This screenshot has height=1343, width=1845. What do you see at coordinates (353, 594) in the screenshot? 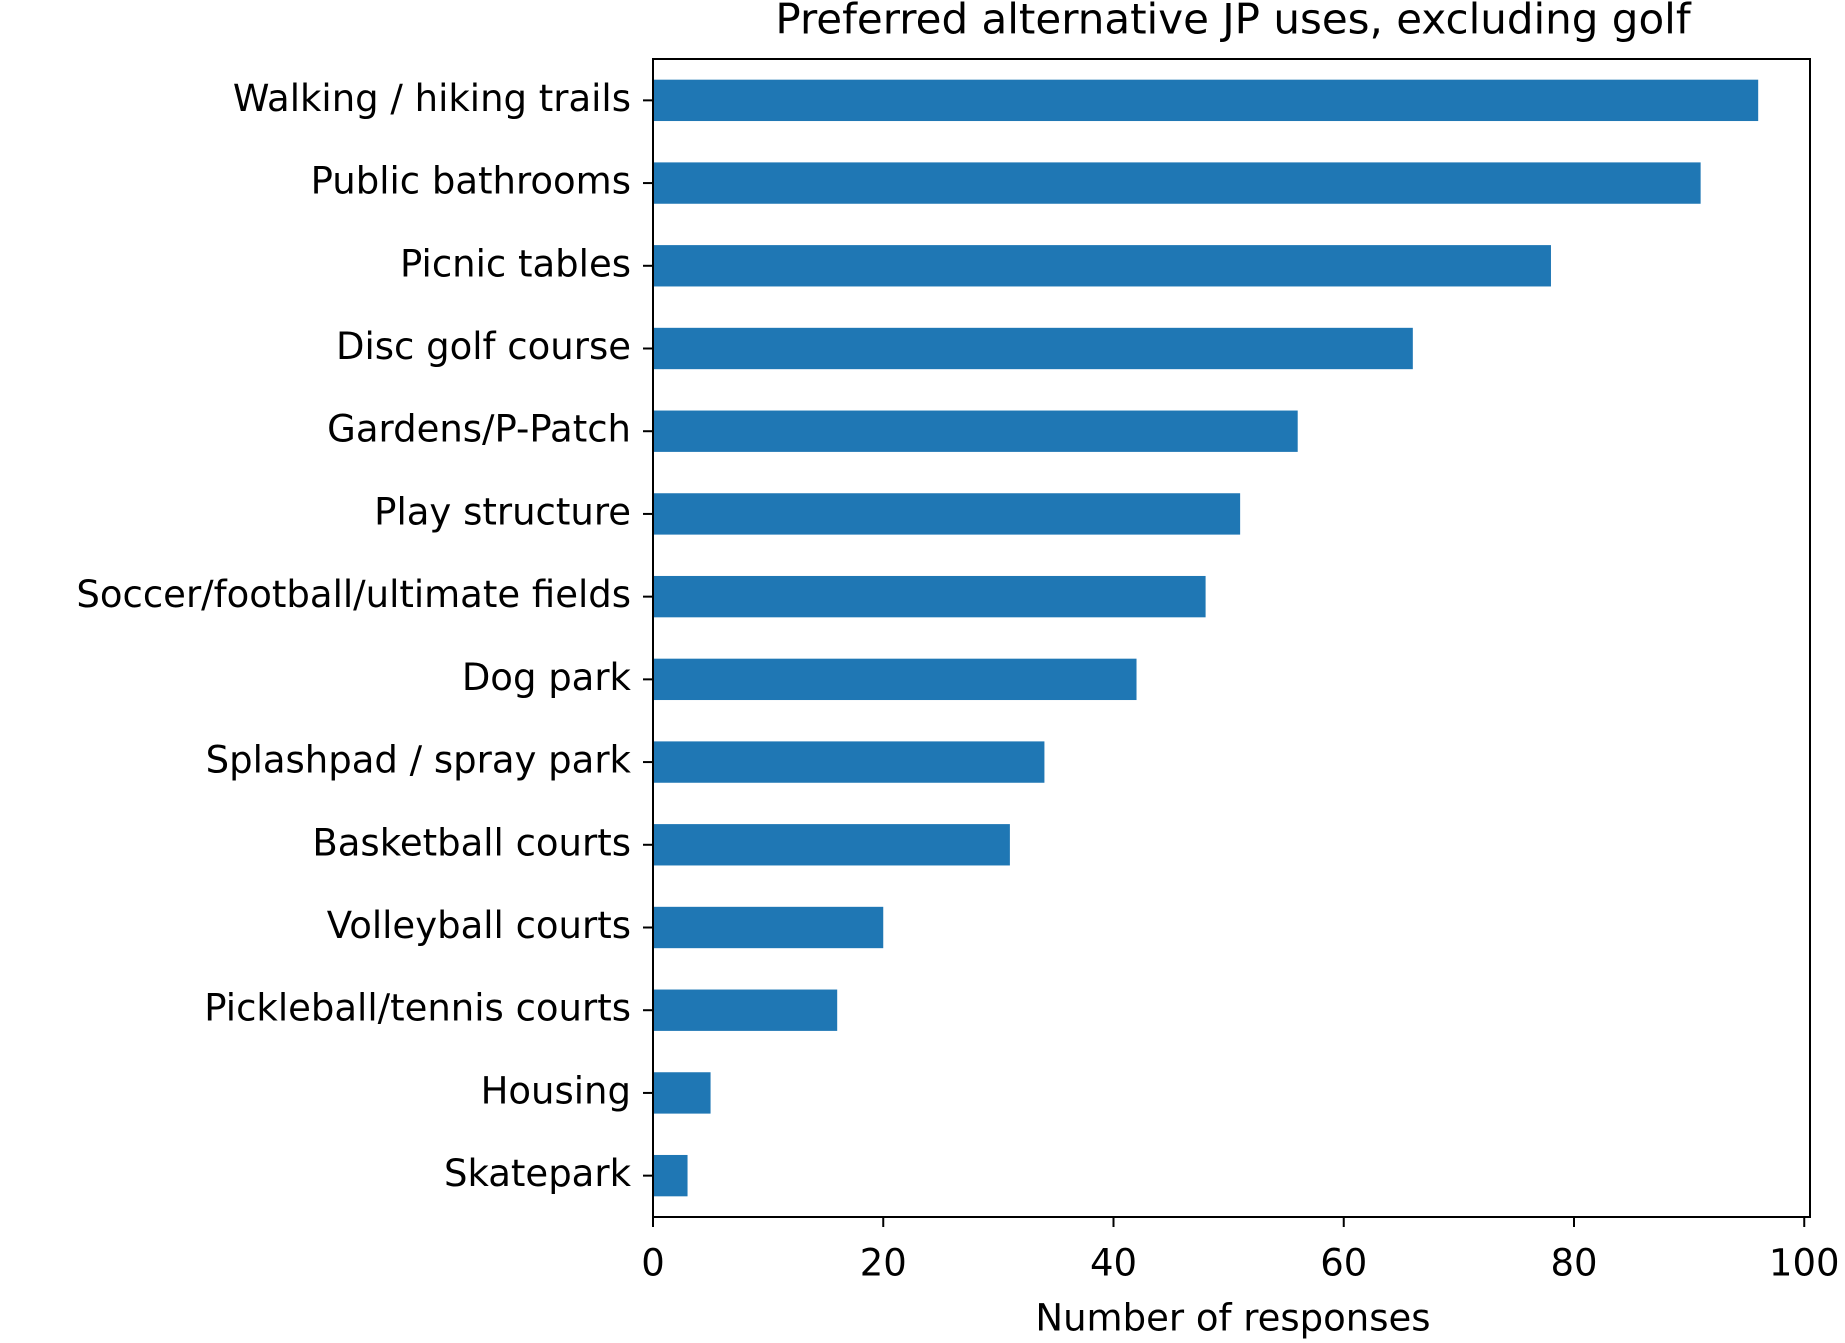
I see `y-tick-label: Soccer/football/ultimate fields` at bounding box center [353, 594].